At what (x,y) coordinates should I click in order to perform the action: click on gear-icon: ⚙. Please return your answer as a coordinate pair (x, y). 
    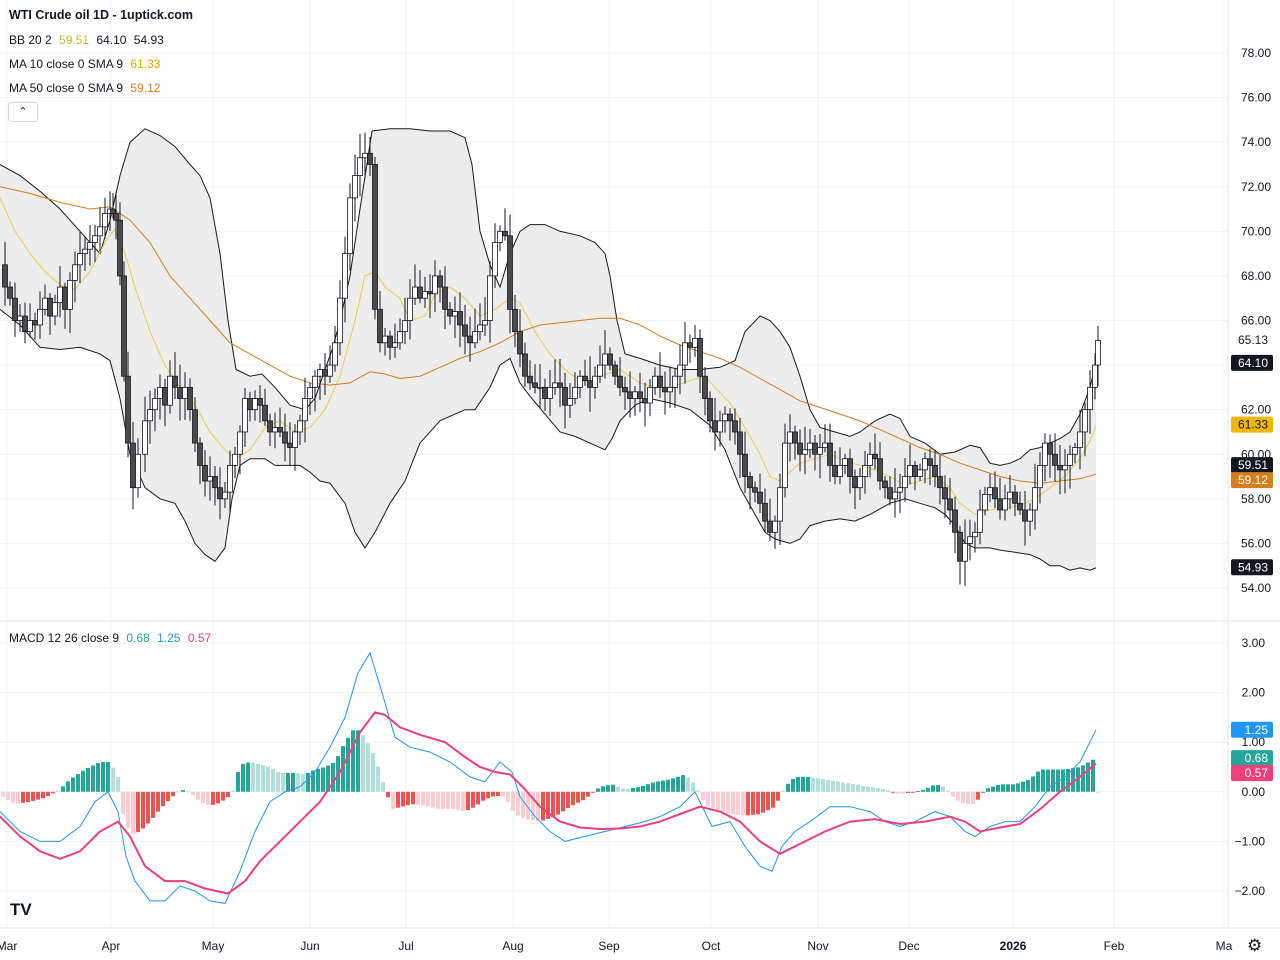
    Looking at the image, I should click on (1255, 945).